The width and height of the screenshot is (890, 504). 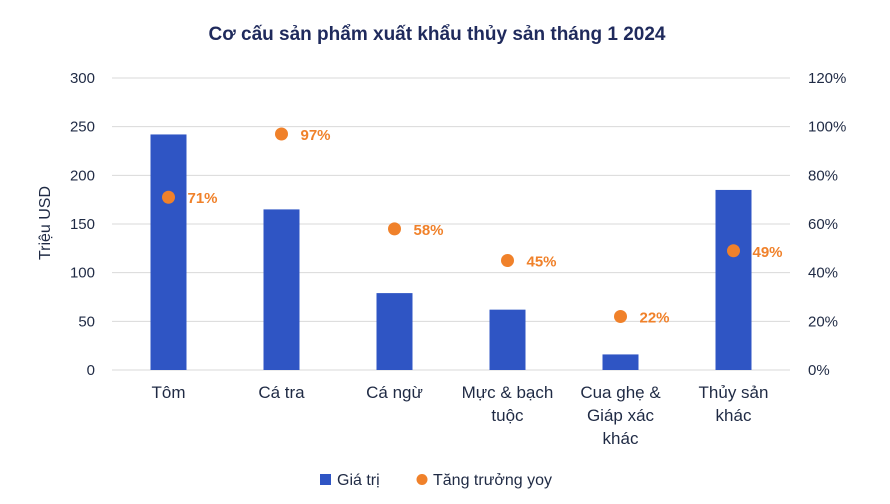 I want to click on x-category-label: Cá ngừ, so click(x=394, y=392).